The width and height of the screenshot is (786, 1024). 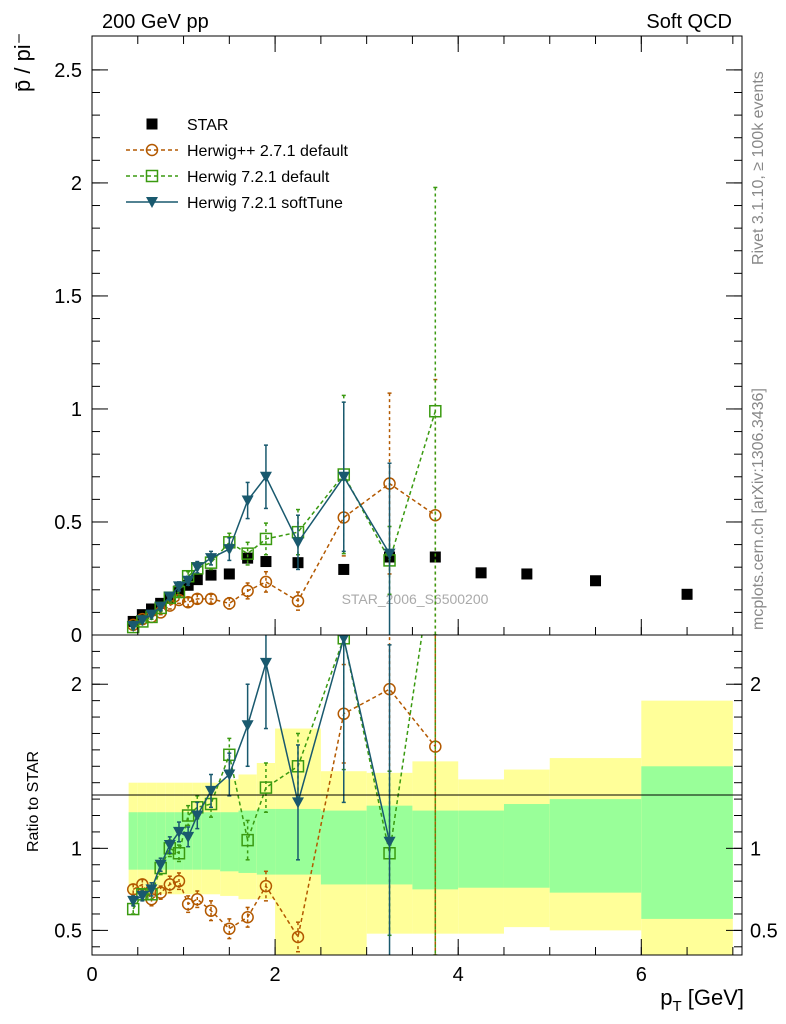 I want to click on legend-label-star: STAR, so click(x=207, y=125).